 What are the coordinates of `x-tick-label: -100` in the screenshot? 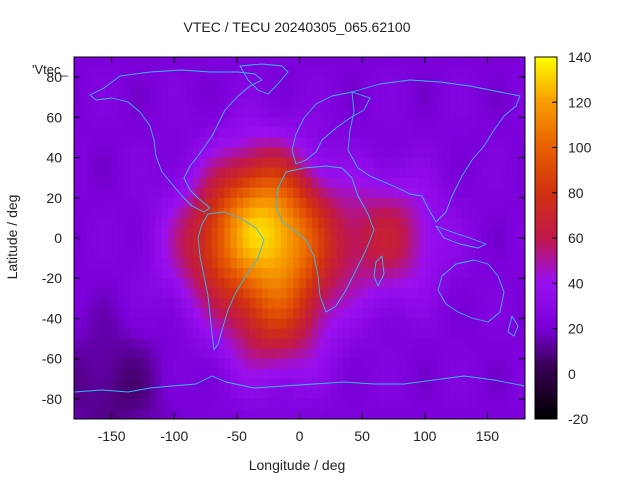 It's located at (174, 436).